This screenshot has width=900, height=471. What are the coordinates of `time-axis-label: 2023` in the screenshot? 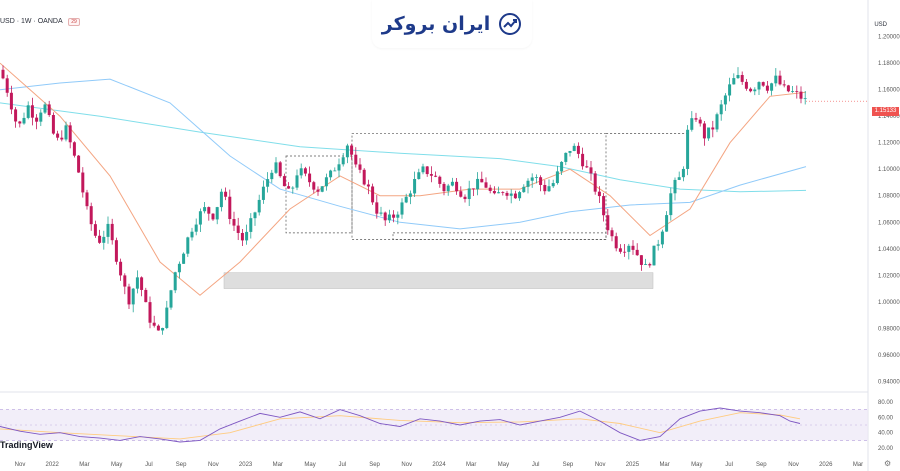 It's located at (246, 465).